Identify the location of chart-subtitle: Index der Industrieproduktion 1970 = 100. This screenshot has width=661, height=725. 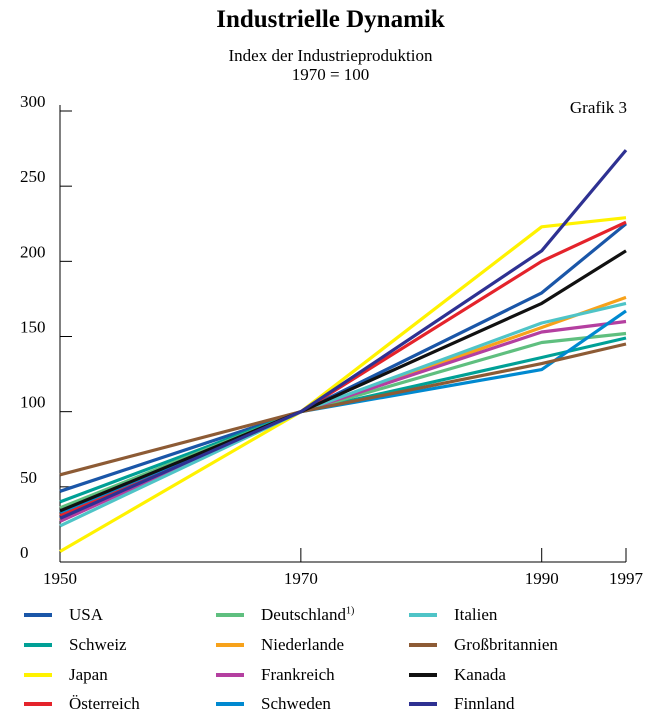
(330, 65).